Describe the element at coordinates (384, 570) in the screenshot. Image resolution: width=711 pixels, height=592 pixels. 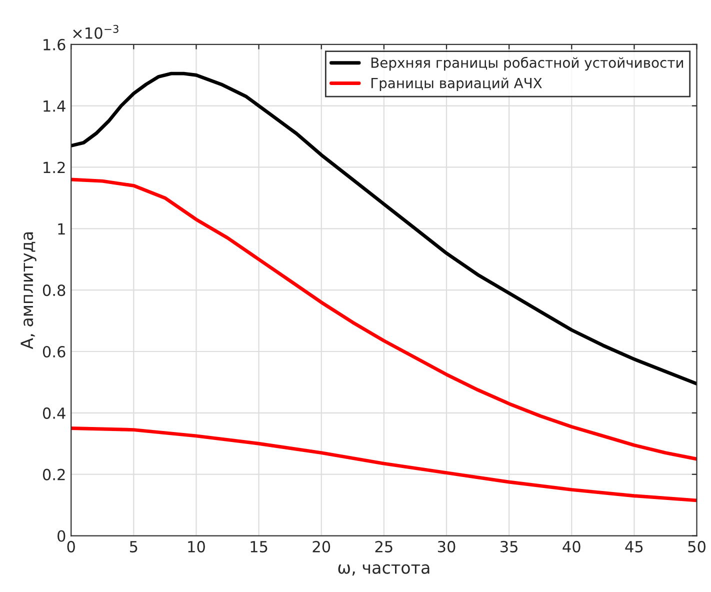
I see `x-axis-title: ω, частота` at that location.